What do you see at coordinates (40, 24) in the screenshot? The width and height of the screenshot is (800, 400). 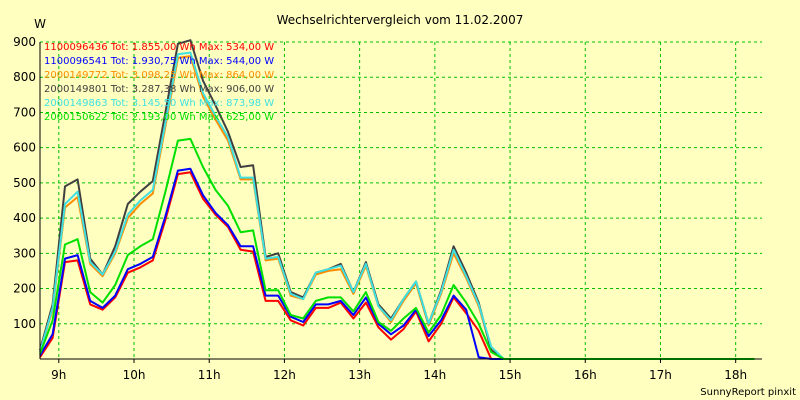 I see `y-axis-label: W` at bounding box center [40, 24].